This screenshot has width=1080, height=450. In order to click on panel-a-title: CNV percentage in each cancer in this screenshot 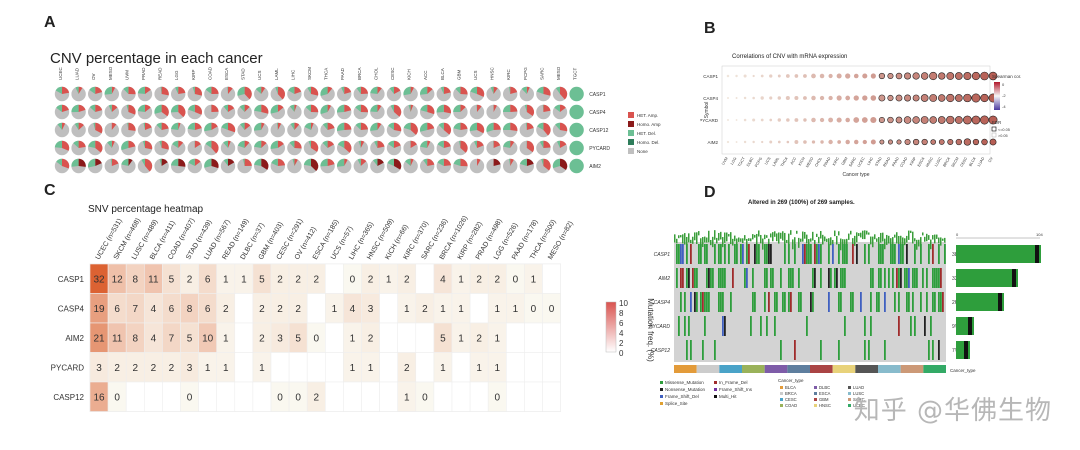, I will do `click(156, 58)`.